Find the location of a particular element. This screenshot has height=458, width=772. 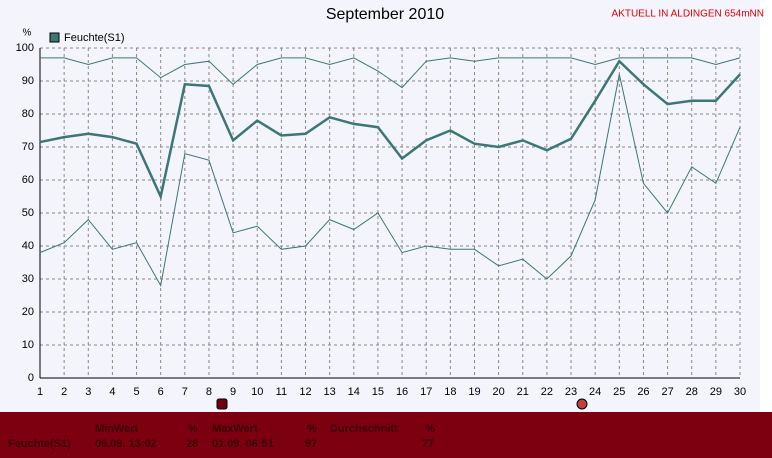

stats-header: MaxWert is located at coordinates (235, 429).